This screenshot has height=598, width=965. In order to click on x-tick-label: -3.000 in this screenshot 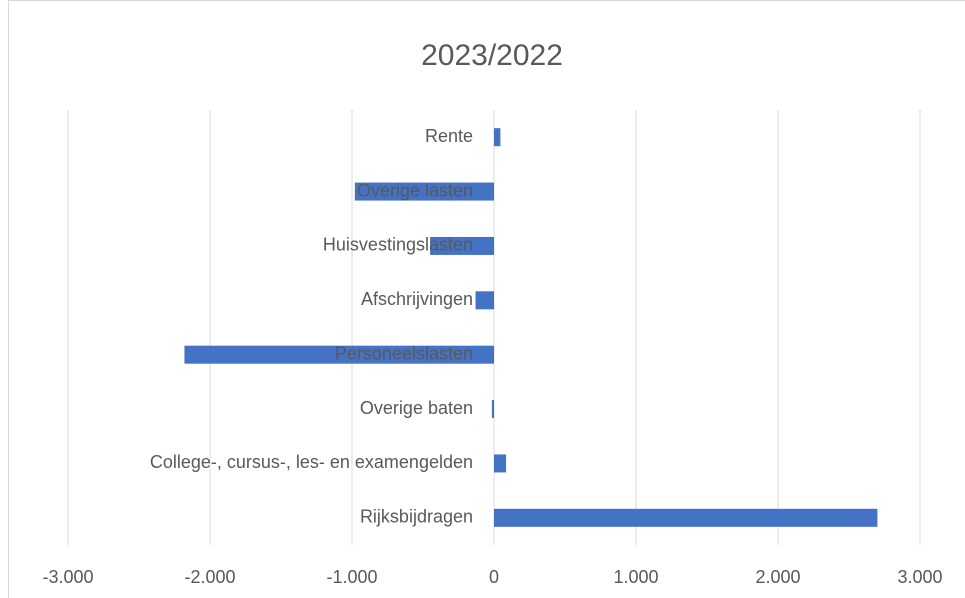, I will do `click(67, 577)`.